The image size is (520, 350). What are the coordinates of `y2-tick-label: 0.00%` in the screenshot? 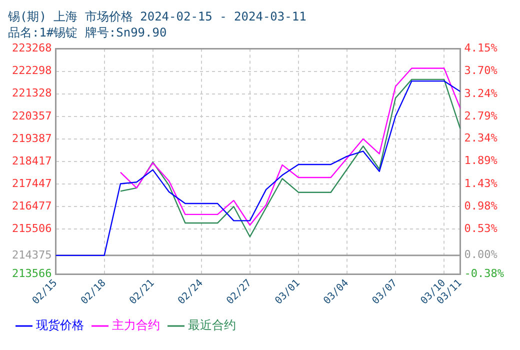 It's located at (481, 255).